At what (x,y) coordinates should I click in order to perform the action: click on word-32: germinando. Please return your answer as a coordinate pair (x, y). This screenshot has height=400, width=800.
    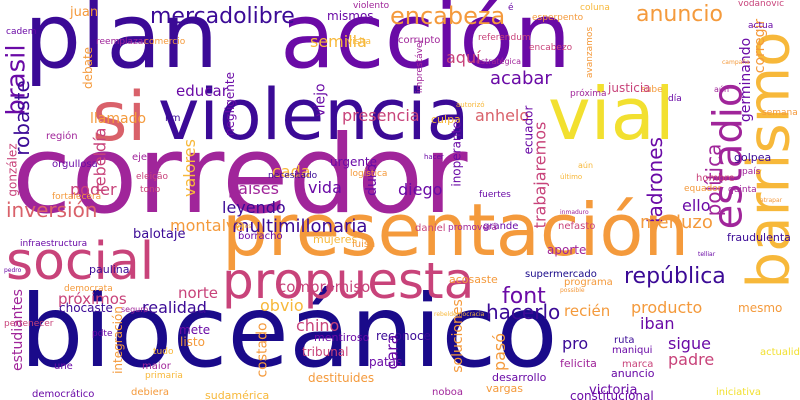
    Looking at the image, I should click on (746, 80).